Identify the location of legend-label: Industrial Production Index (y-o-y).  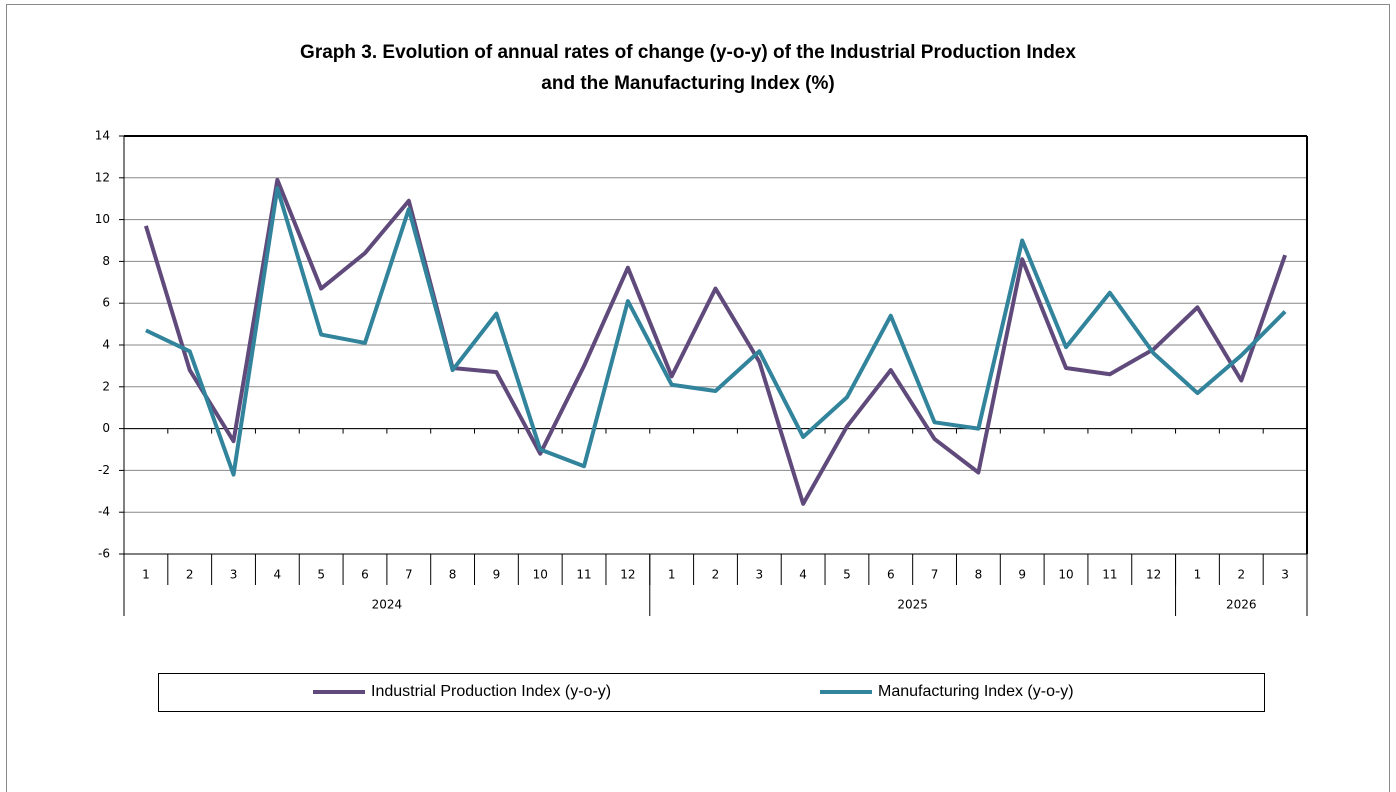
(491, 691).